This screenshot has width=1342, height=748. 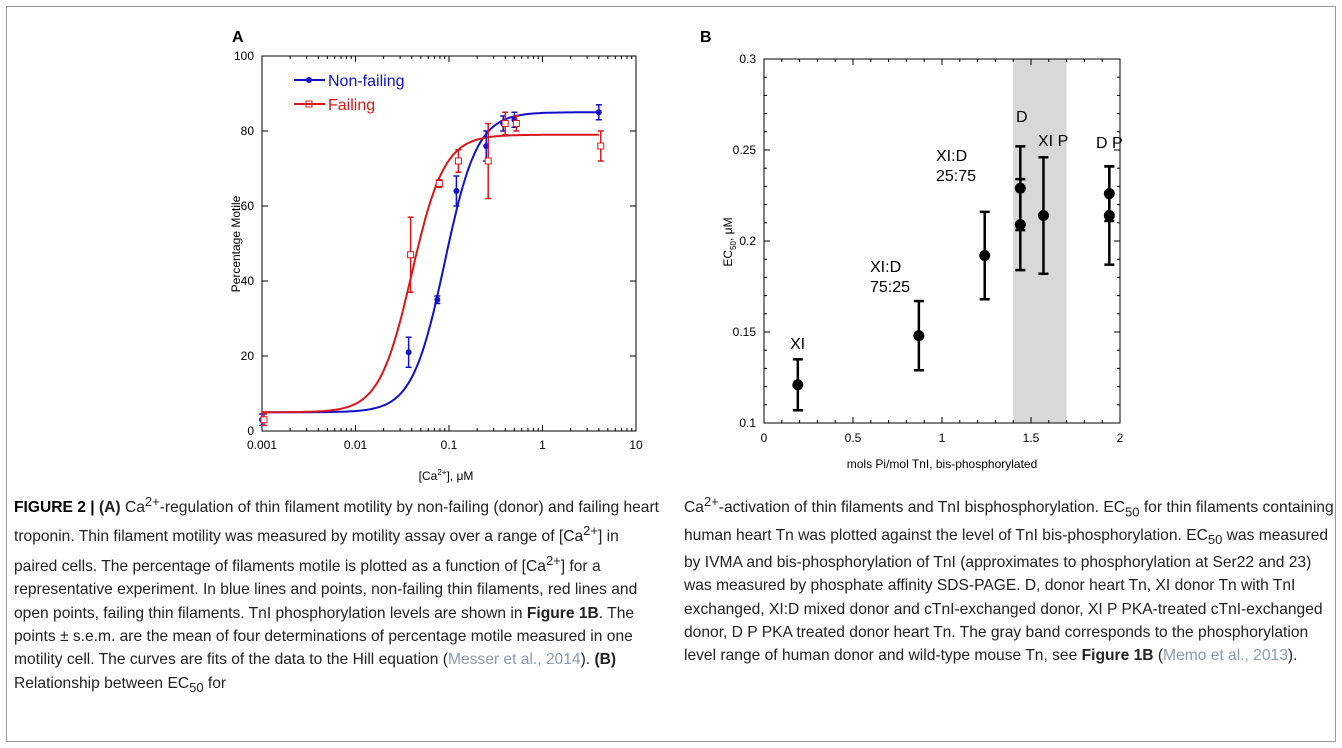 What do you see at coordinates (449, 445) in the screenshot?
I see `x-tick-label: 0.1` at bounding box center [449, 445].